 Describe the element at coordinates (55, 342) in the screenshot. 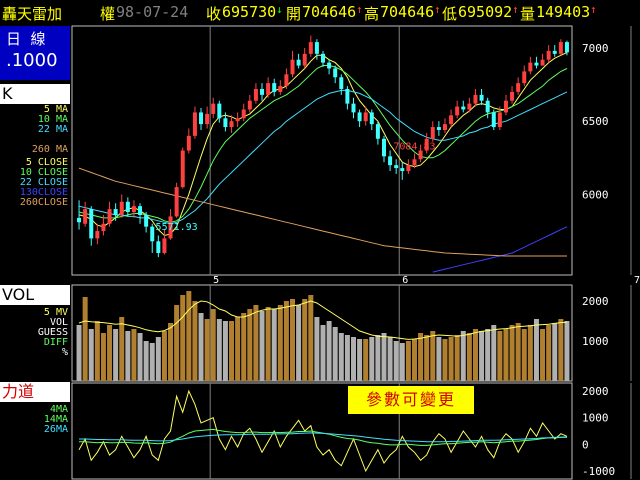

I see `volume-legend-label: DIFF` at that location.